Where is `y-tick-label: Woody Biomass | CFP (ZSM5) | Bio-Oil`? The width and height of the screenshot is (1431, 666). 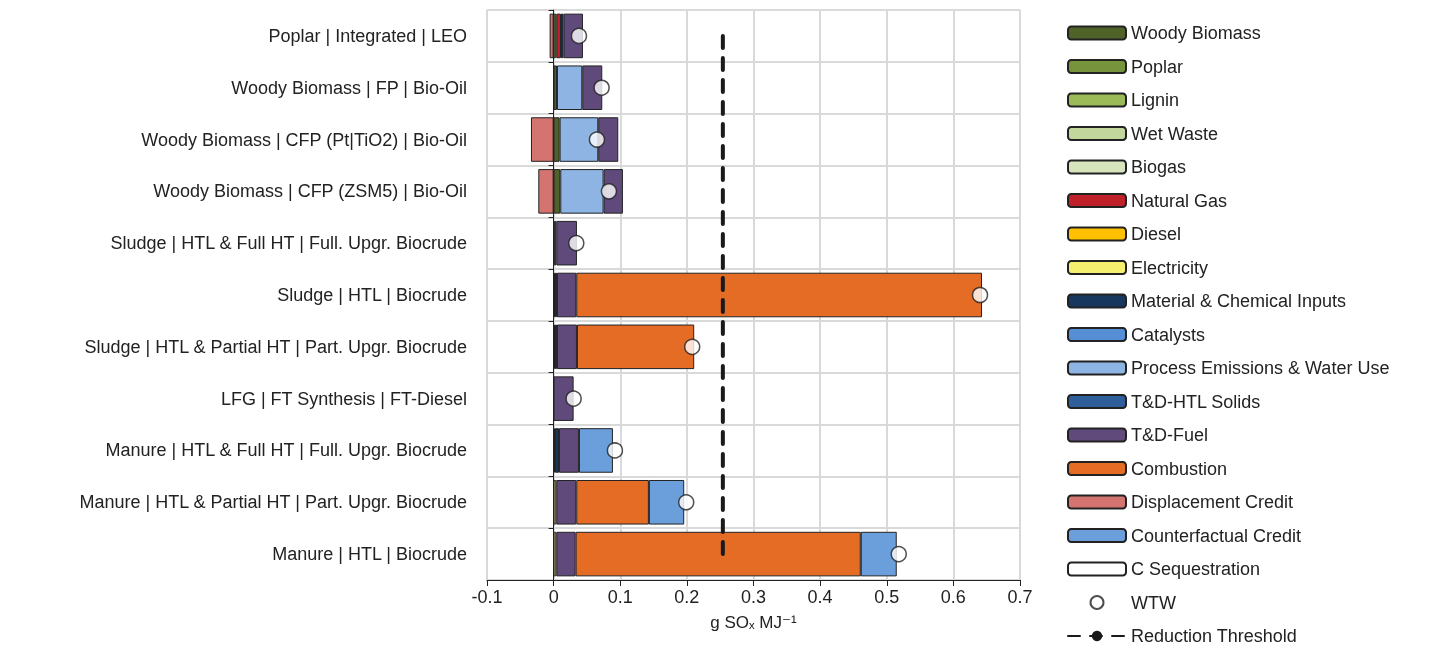
y-tick-label: Woody Biomass | CFP (ZSM5) | Bio-Oil is located at coordinates (310, 191).